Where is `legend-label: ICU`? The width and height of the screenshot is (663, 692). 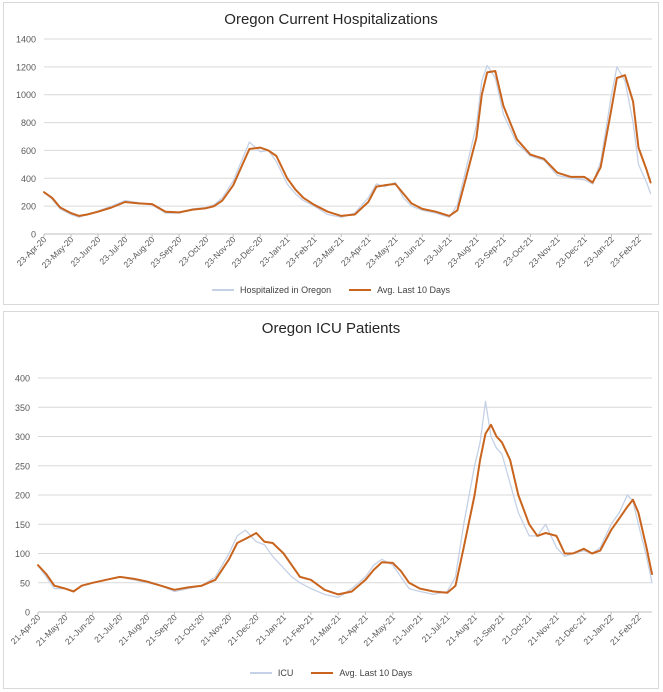 legend-label: ICU is located at coordinates (285, 673).